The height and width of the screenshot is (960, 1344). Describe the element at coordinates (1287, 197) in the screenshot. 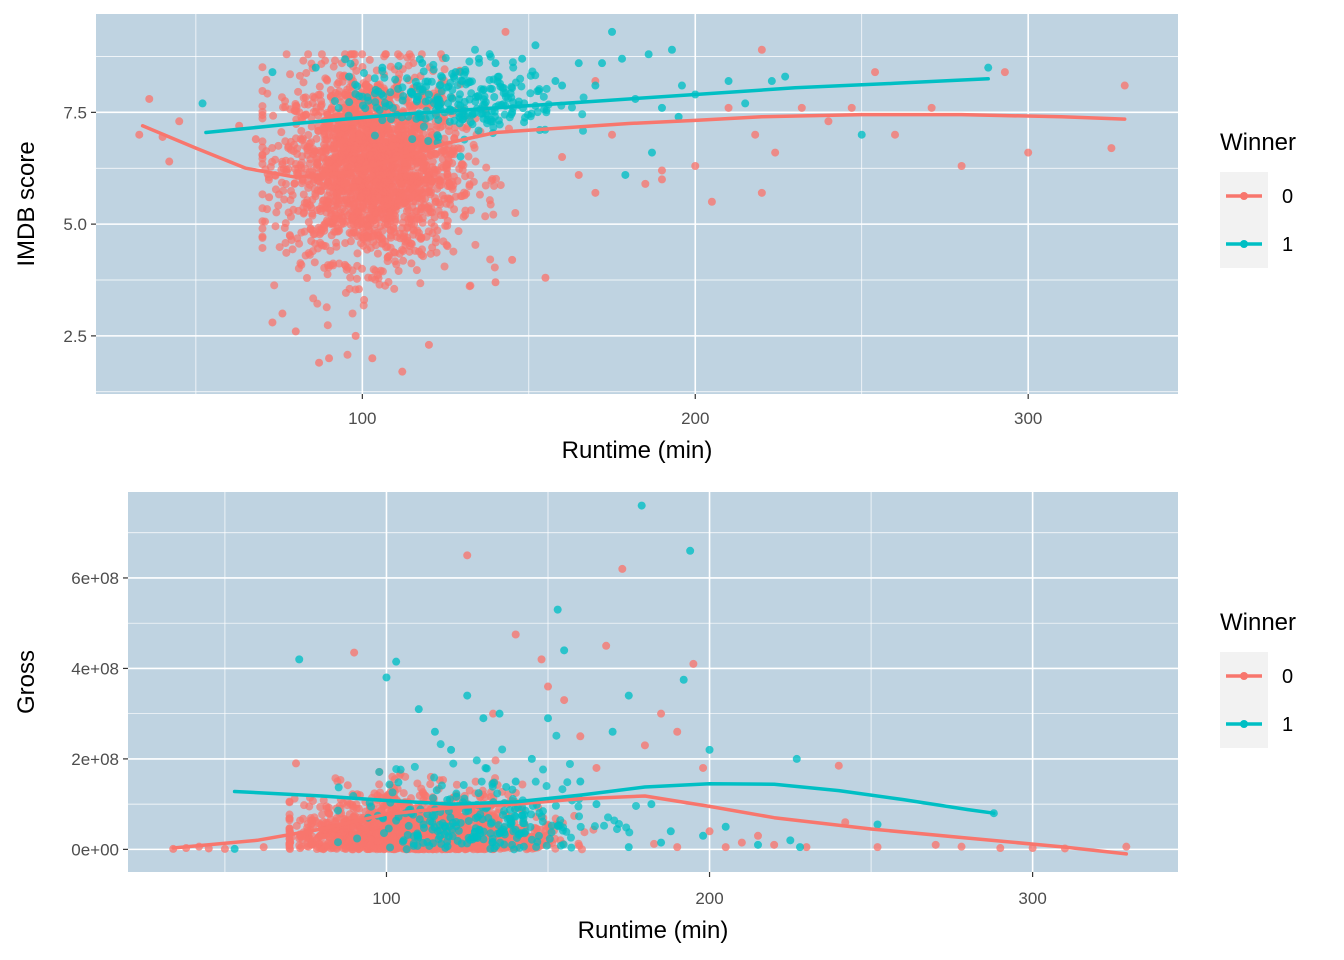

I see `legend-label: 0` at that location.